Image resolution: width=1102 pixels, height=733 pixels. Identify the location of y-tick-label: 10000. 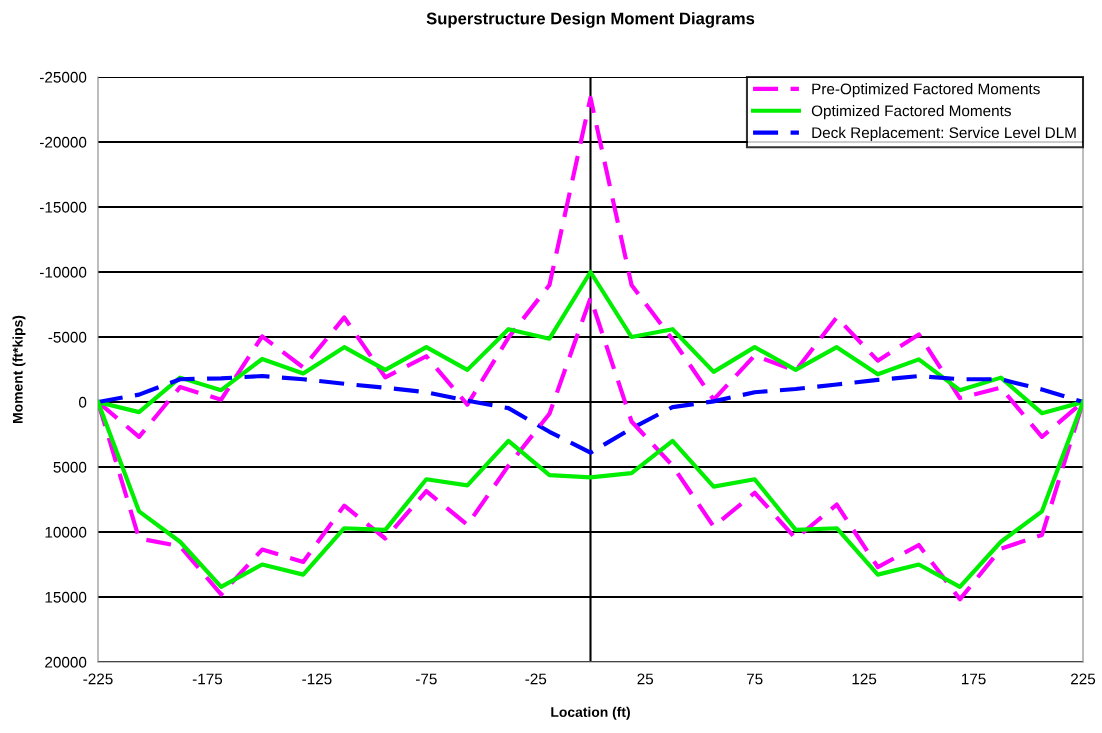
(66, 532).